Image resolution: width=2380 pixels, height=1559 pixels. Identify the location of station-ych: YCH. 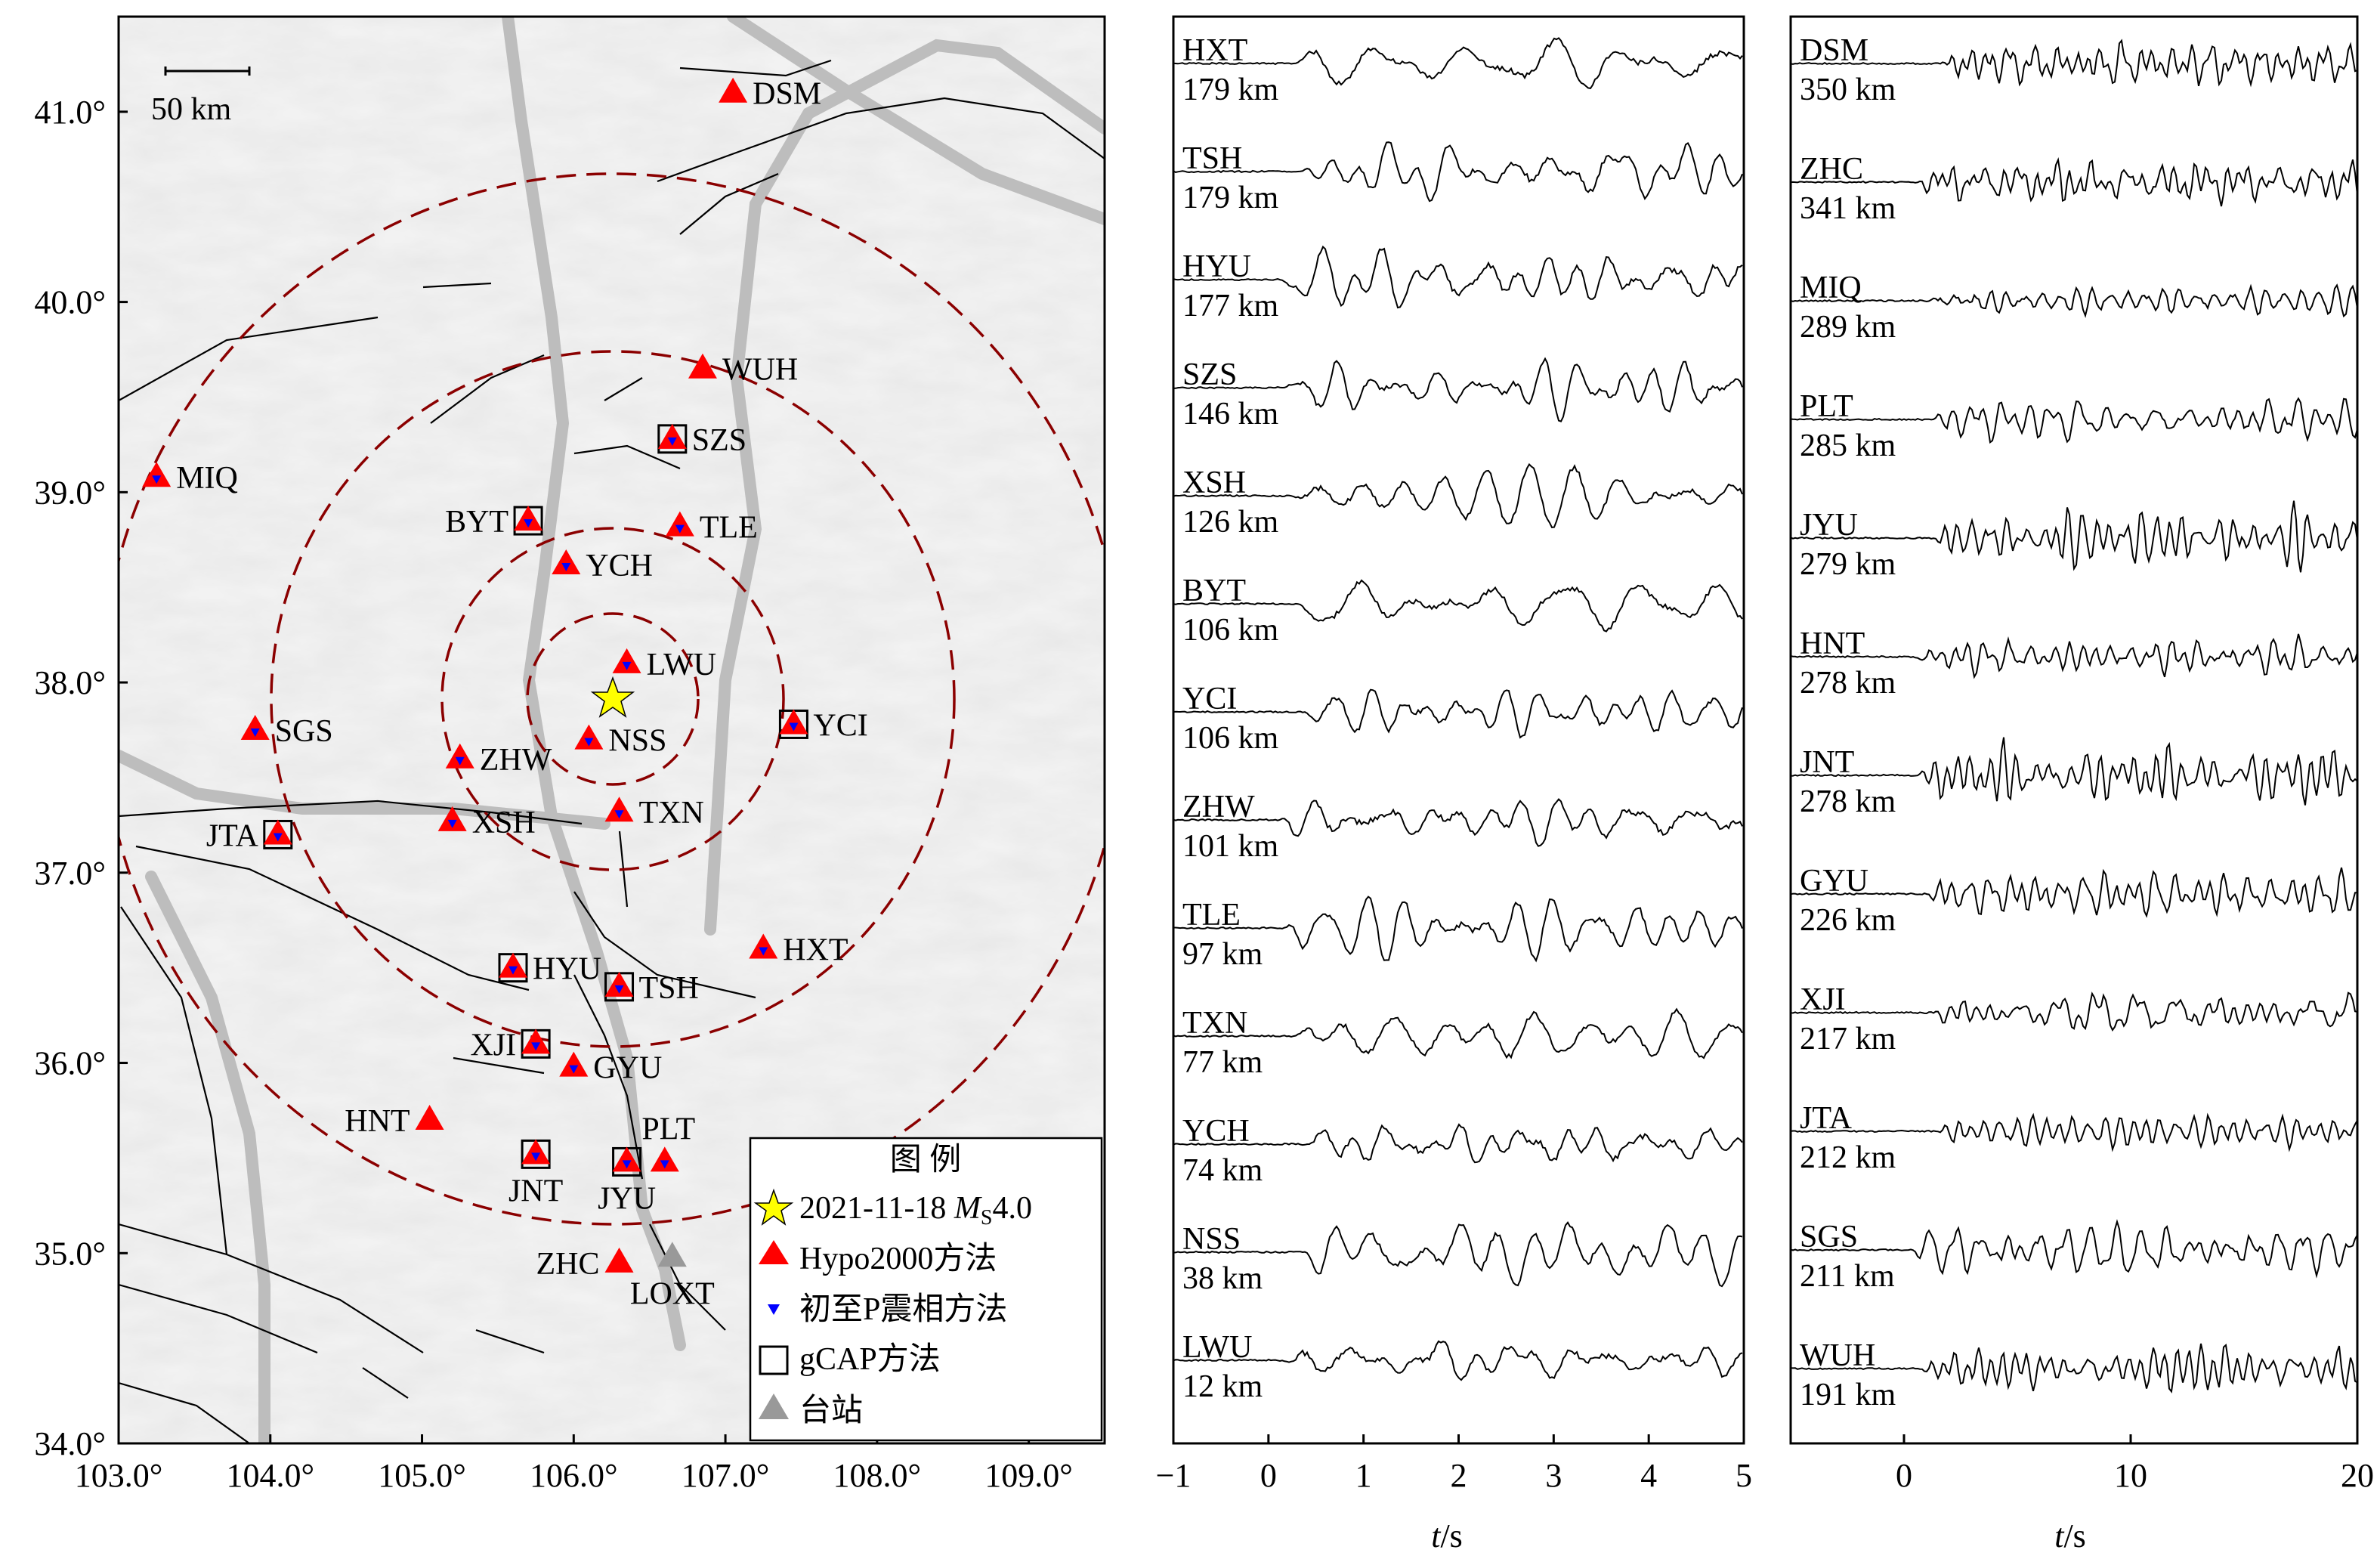
(602, 566).